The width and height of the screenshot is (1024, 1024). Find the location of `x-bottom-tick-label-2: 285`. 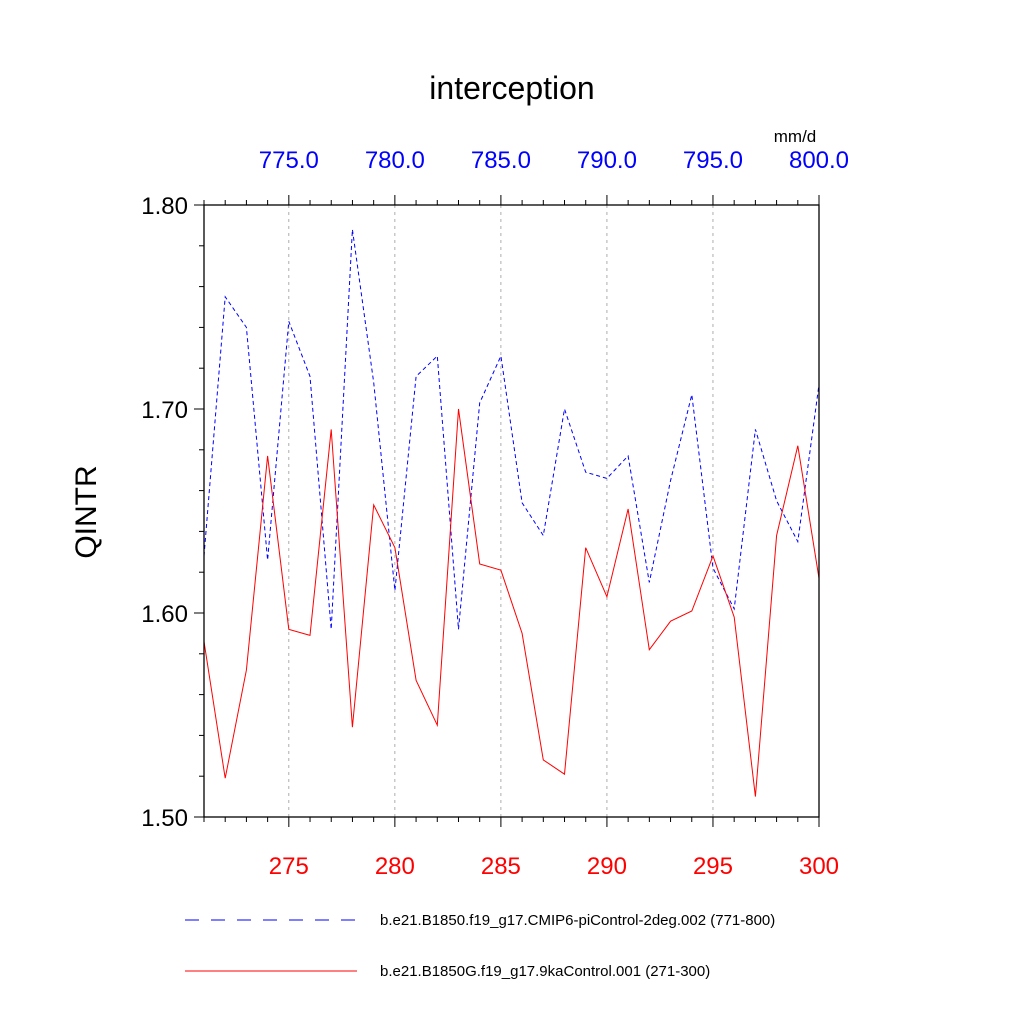

x-bottom-tick-label-2: 285 is located at coordinates (501, 866).